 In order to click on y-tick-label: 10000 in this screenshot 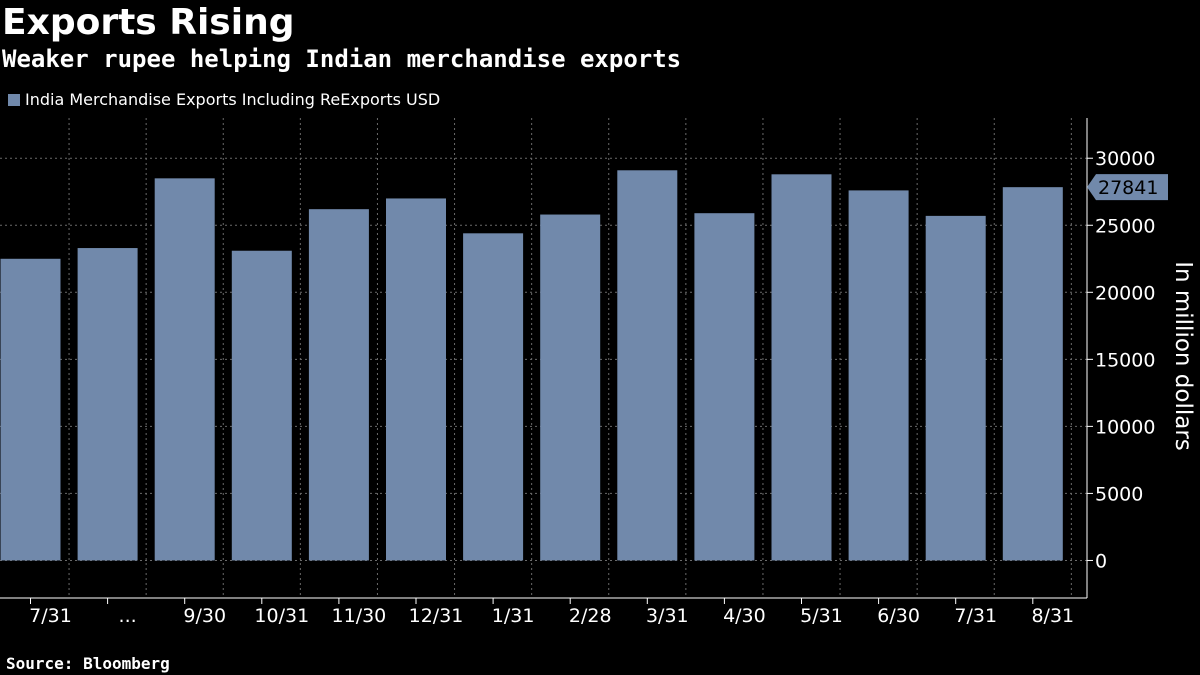, I will do `click(1125, 427)`.